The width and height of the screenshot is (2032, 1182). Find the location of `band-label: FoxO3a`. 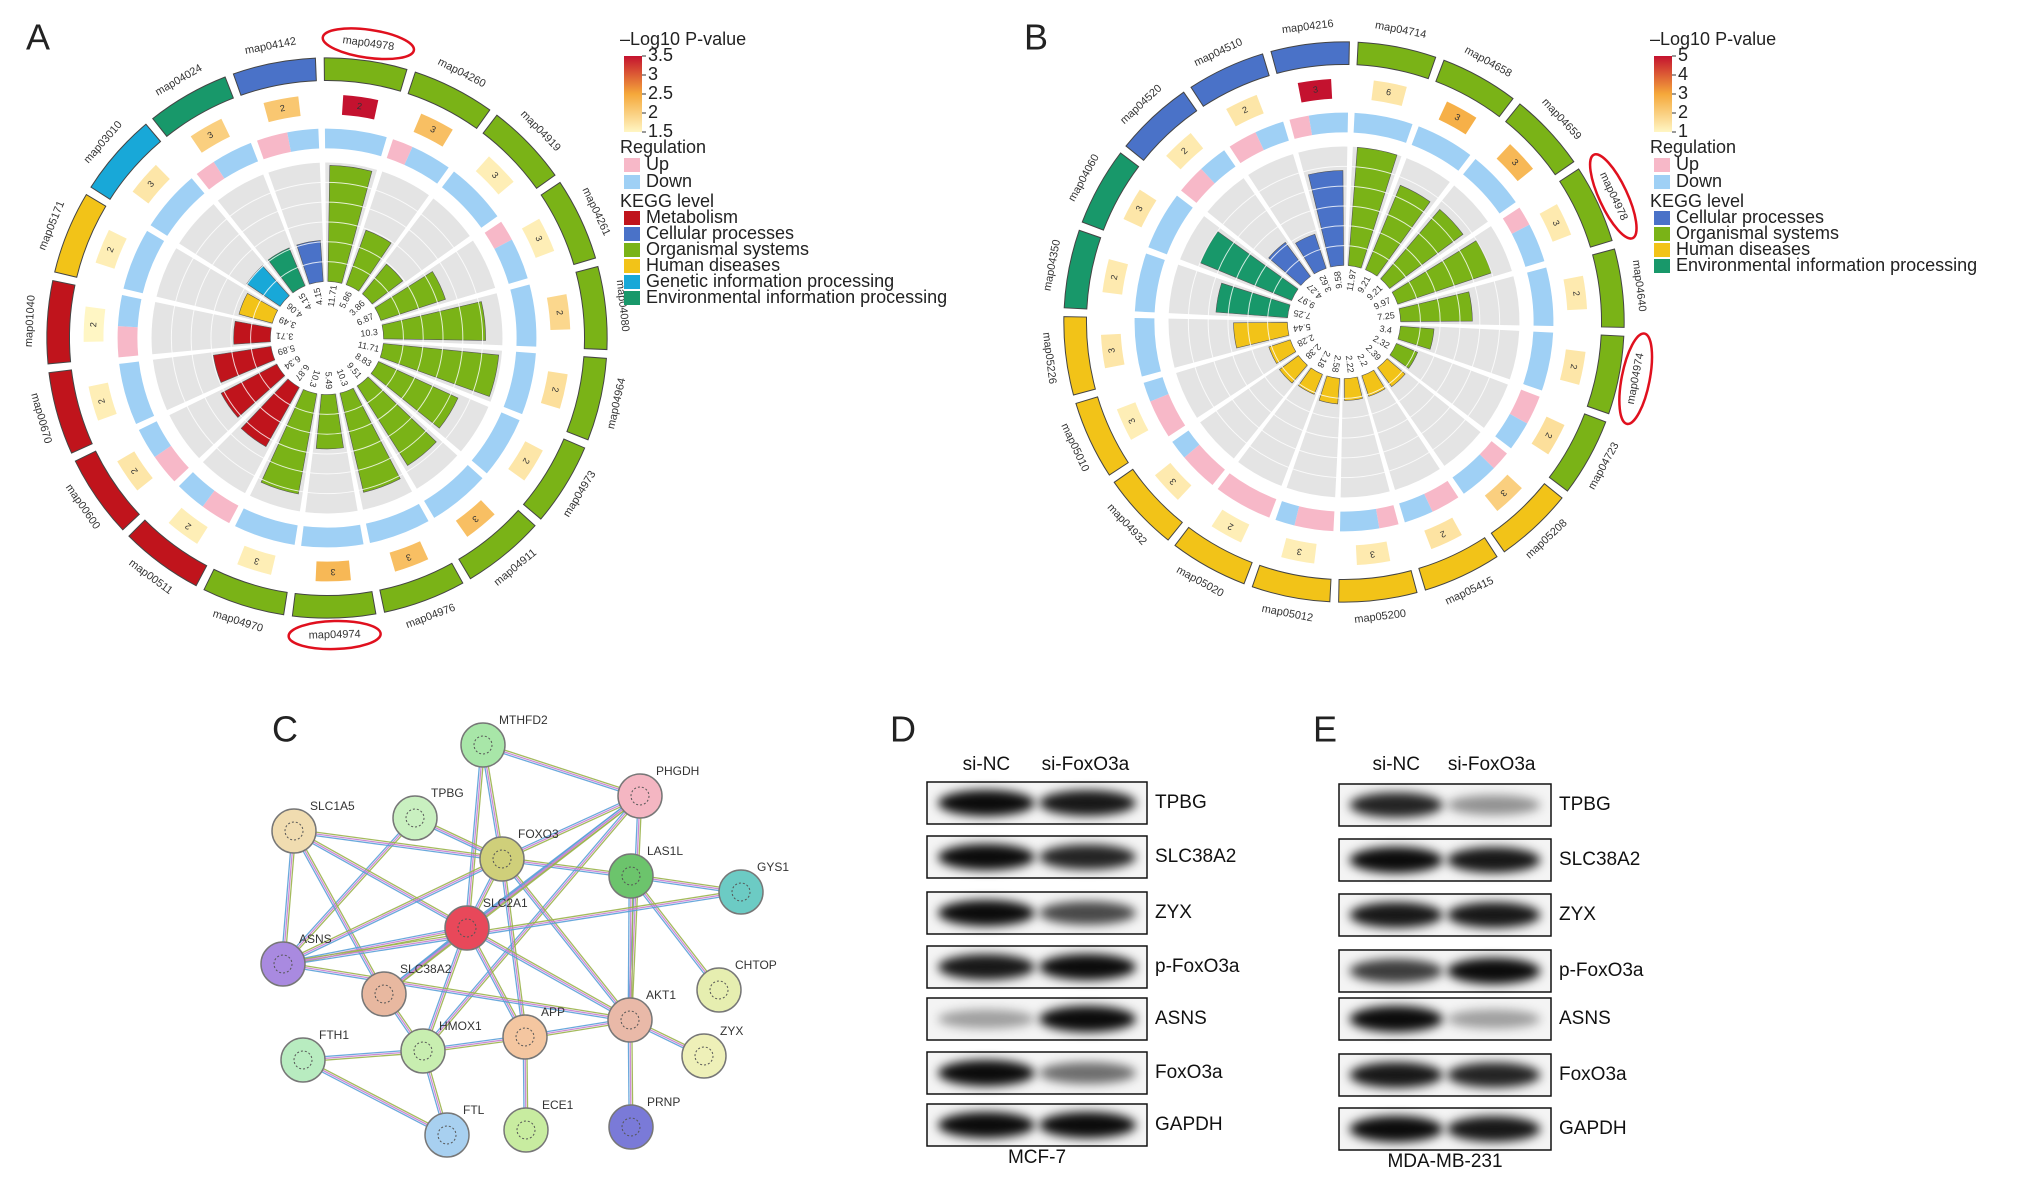

band-label: FoxO3a is located at coordinates (1189, 1072).